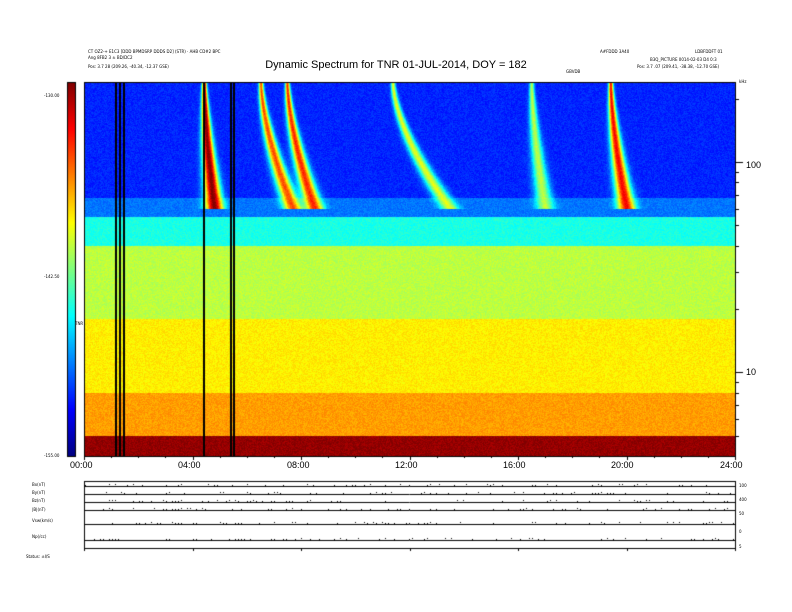  Describe the element at coordinates (42, 520) in the screenshot. I see `trace-label-5: Vsw(km/s)` at that location.